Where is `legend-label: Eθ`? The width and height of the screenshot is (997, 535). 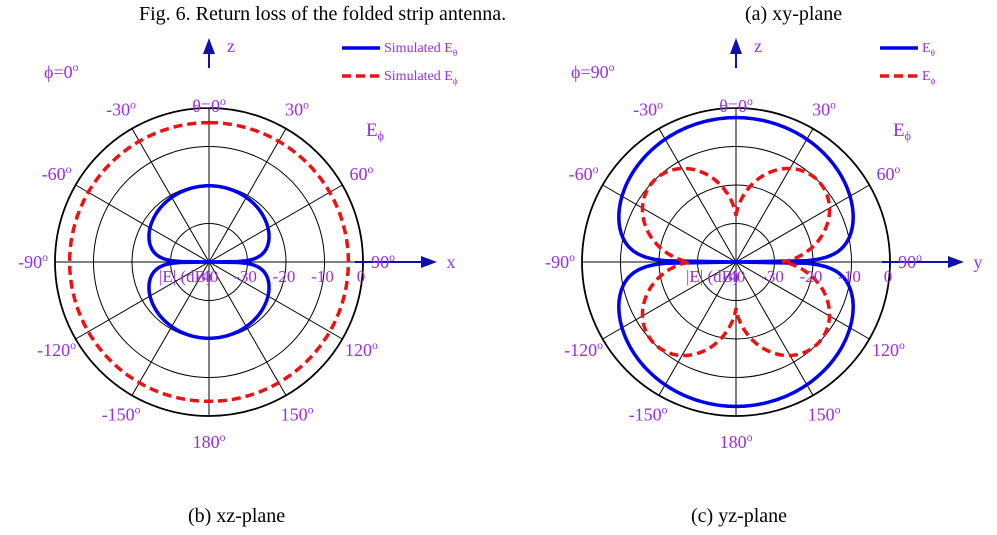 legend-label: Eθ is located at coordinates (928, 49).